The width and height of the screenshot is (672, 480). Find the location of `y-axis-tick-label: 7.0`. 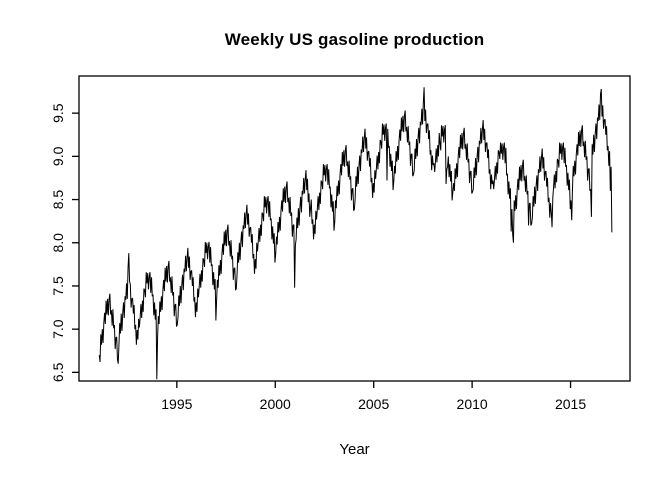

y-axis-tick-label: 7.0 is located at coordinates (58, 329).